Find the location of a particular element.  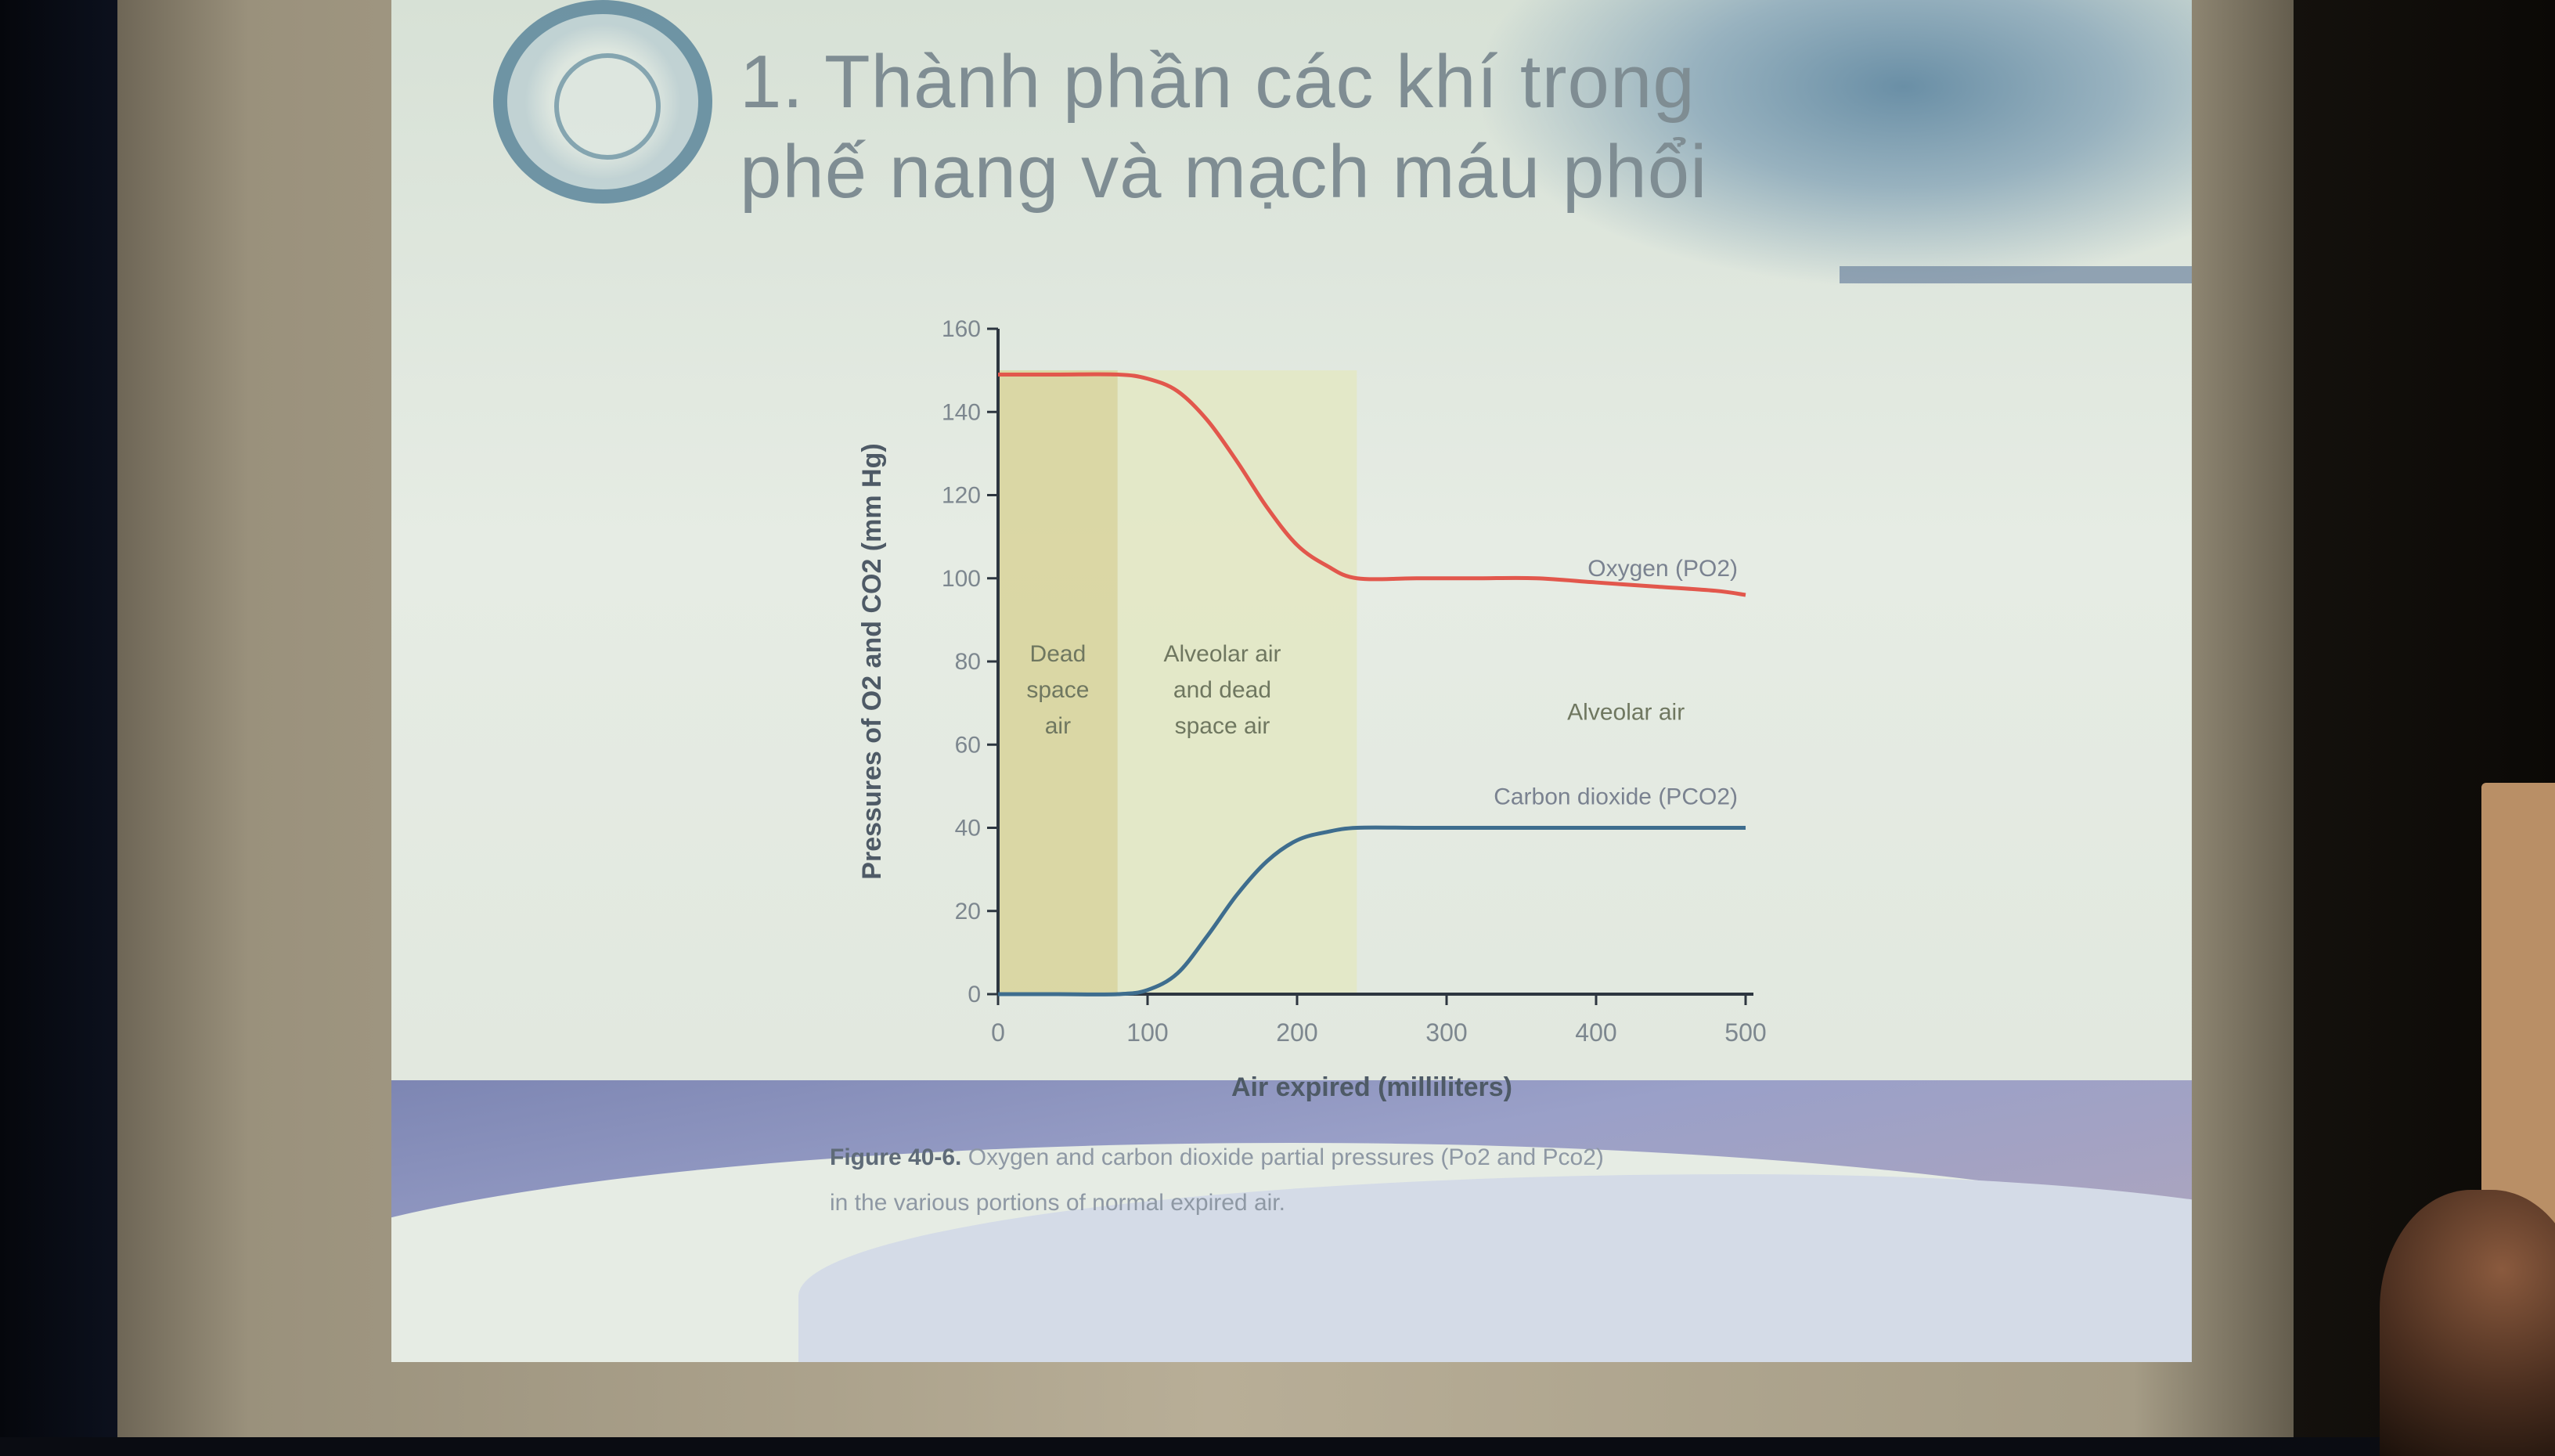

oxygen-series-line is located at coordinates (1372, 484).